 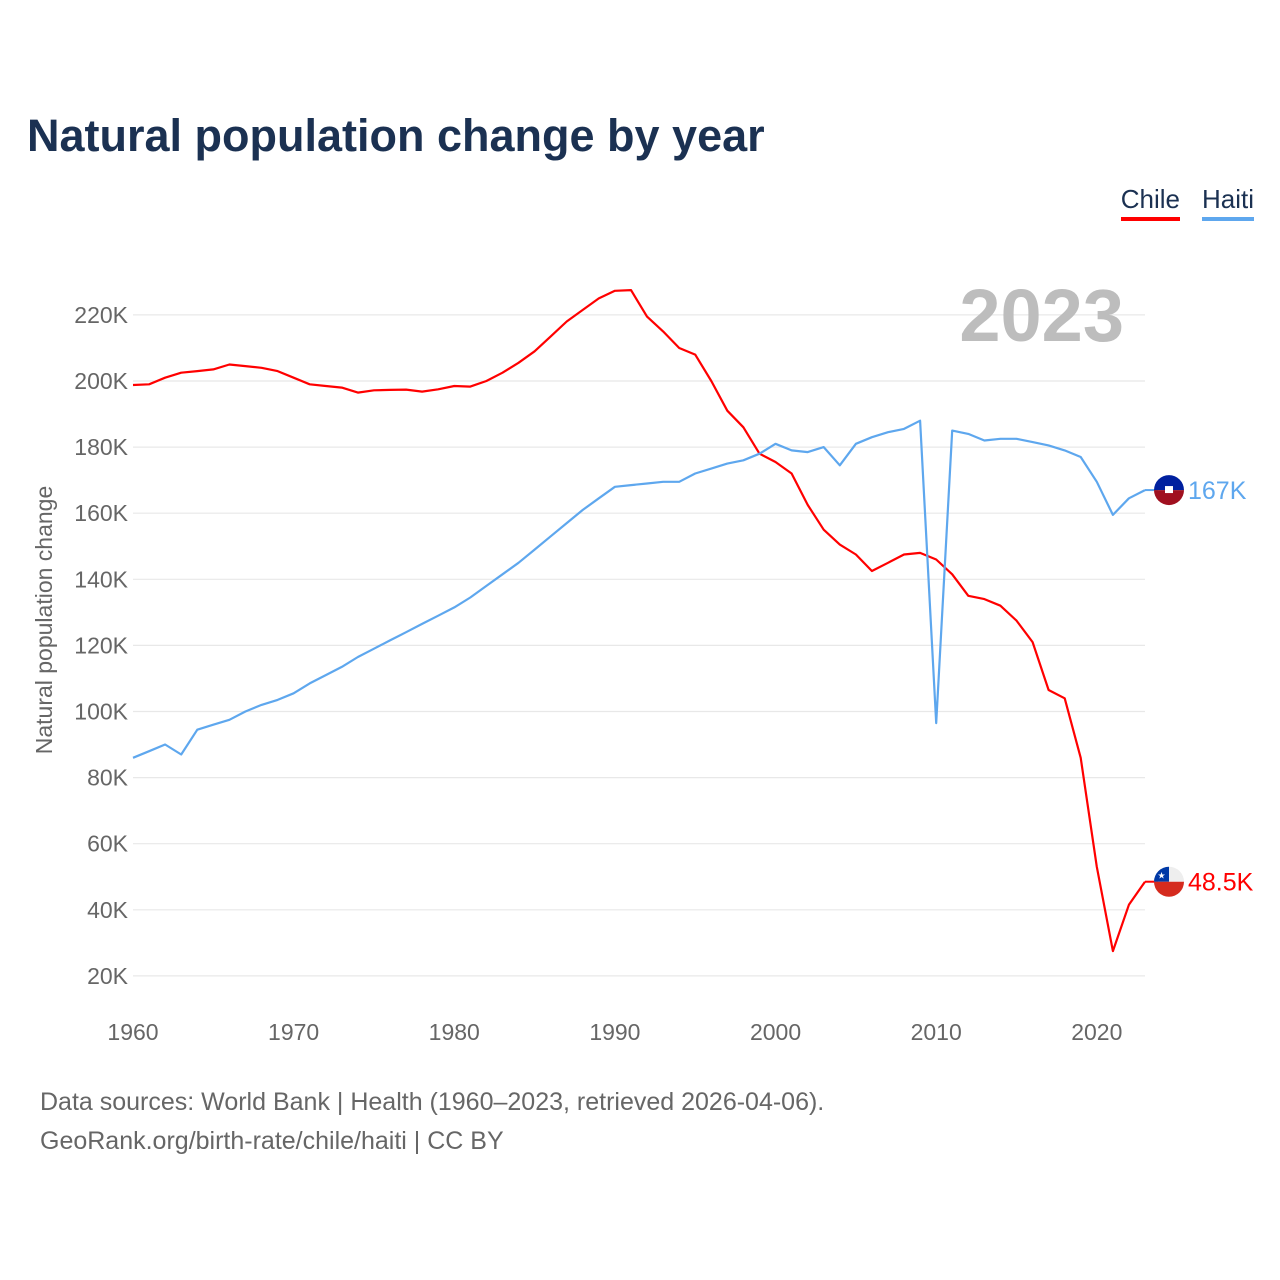 I want to click on x-tick-label: 2010, so click(x=936, y=1032).